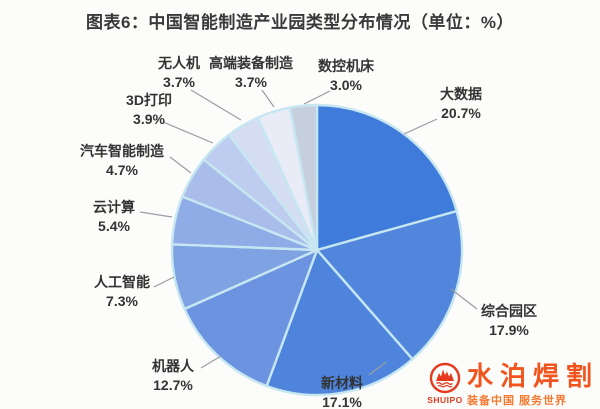  I want to click on slice-label-cloud-computing: 云计算 5.4%, so click(114, 216).